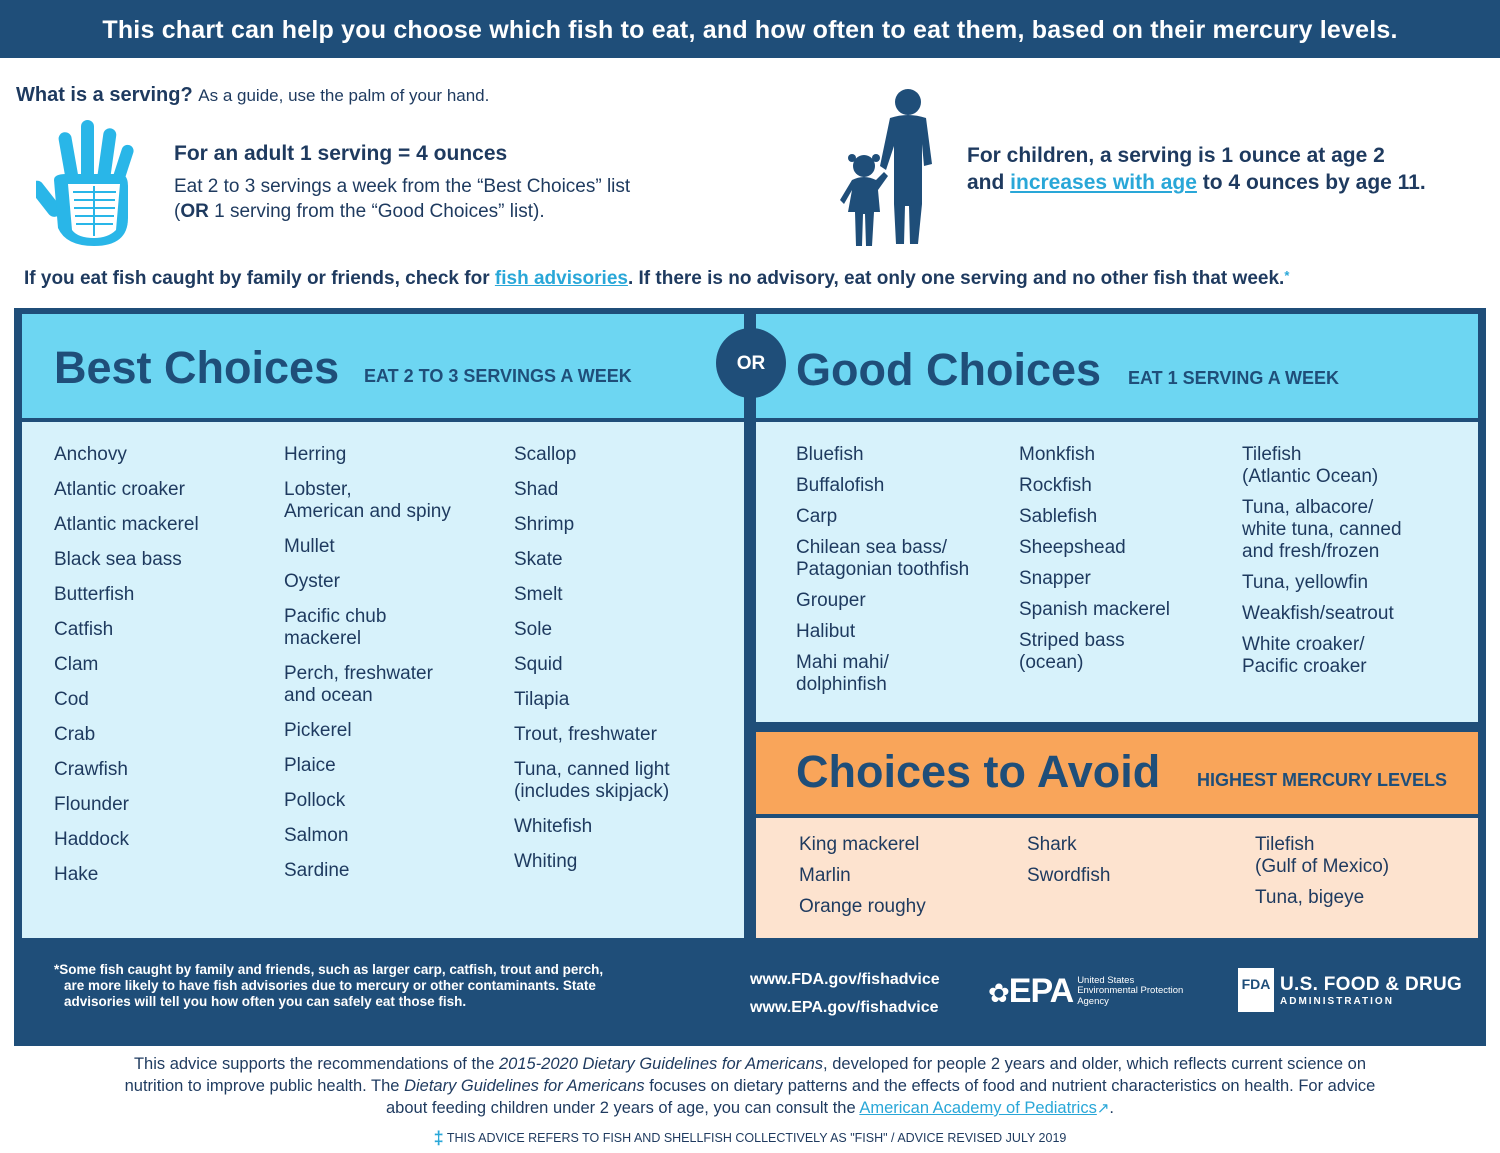  Describe the element at coordinates (1058, 516) in the screenshot. I see `fish-list-item: Sablefish` at that location.